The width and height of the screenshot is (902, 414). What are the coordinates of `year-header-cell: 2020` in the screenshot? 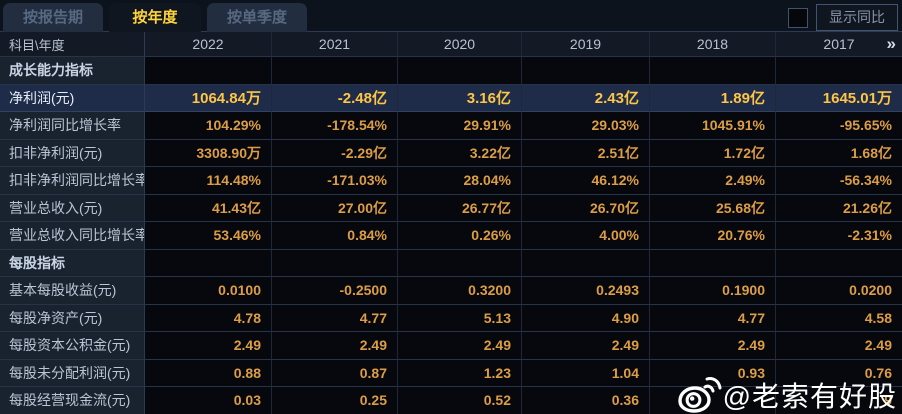 It's located at (460, 44).